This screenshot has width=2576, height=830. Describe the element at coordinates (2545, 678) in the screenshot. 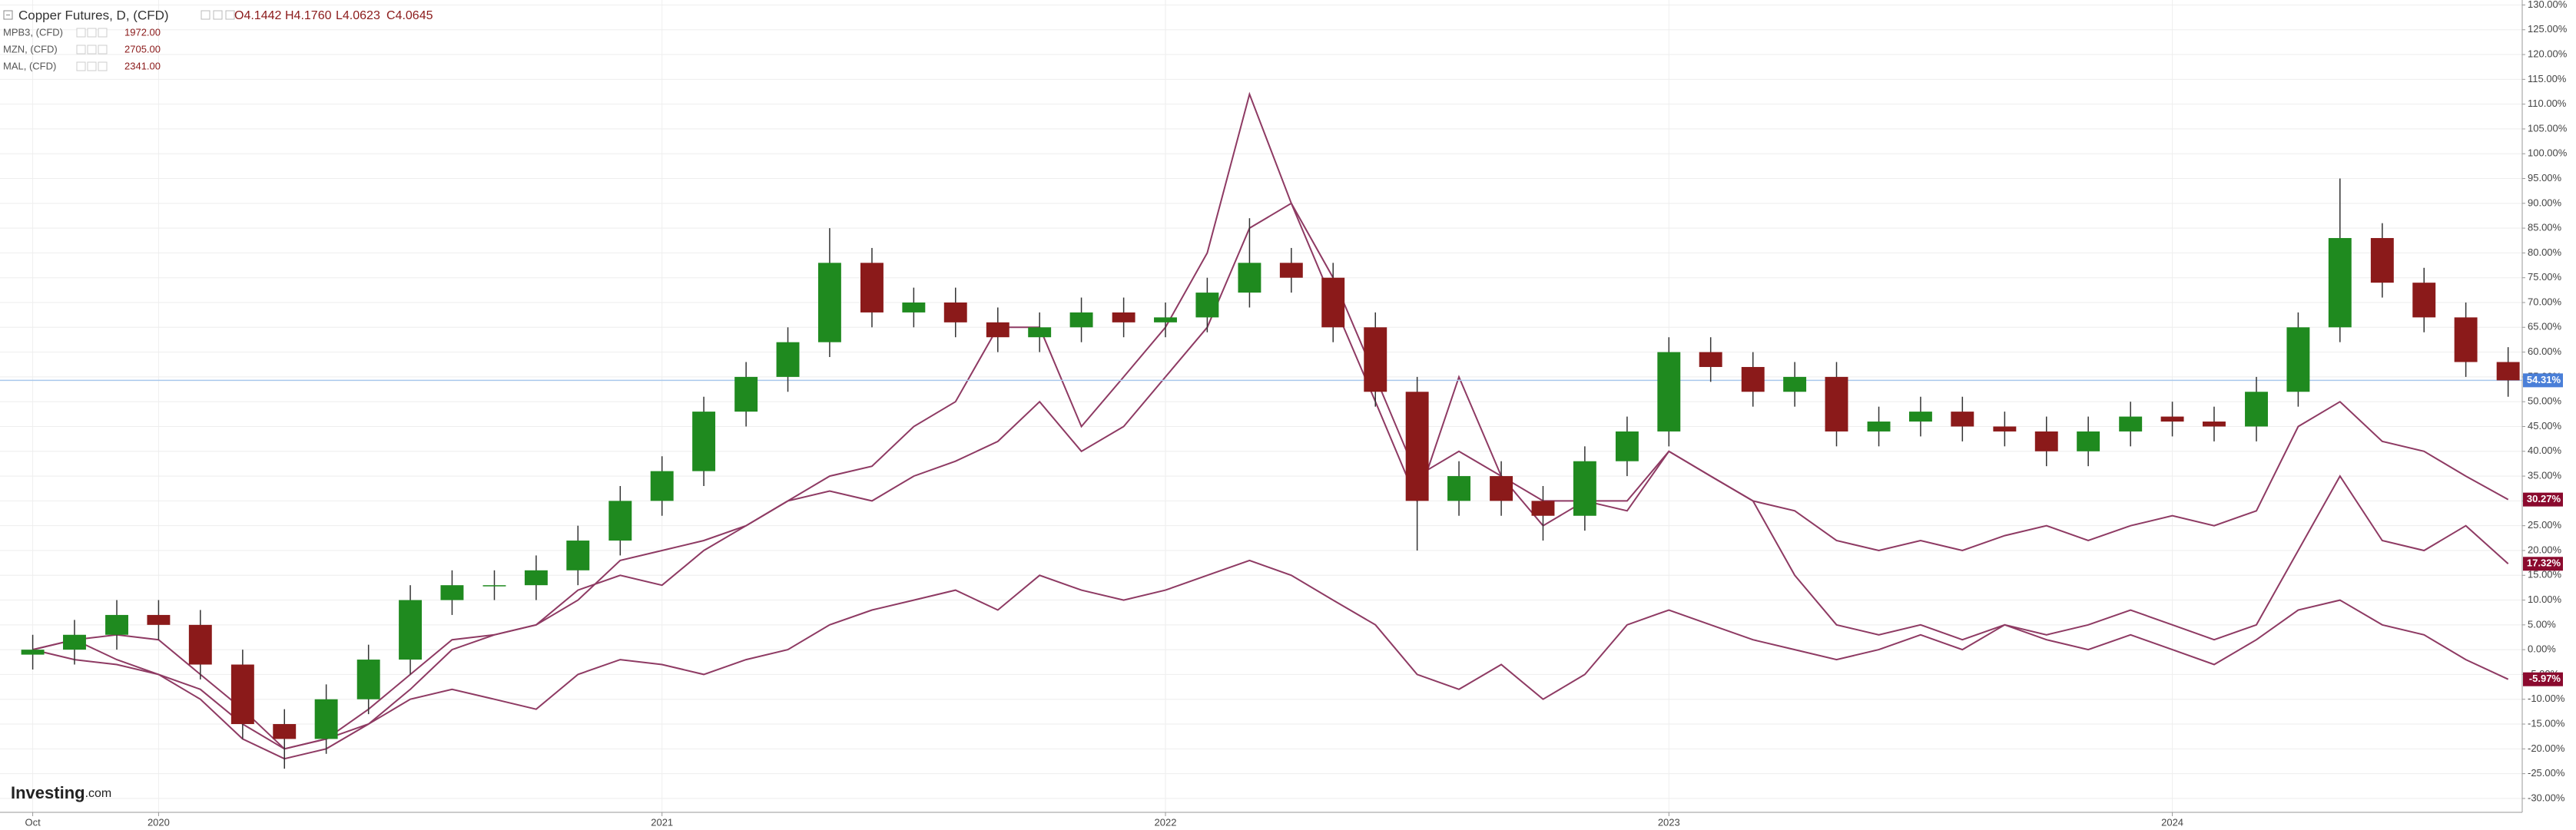

I see `last-value-label: -5.97%` at that location.